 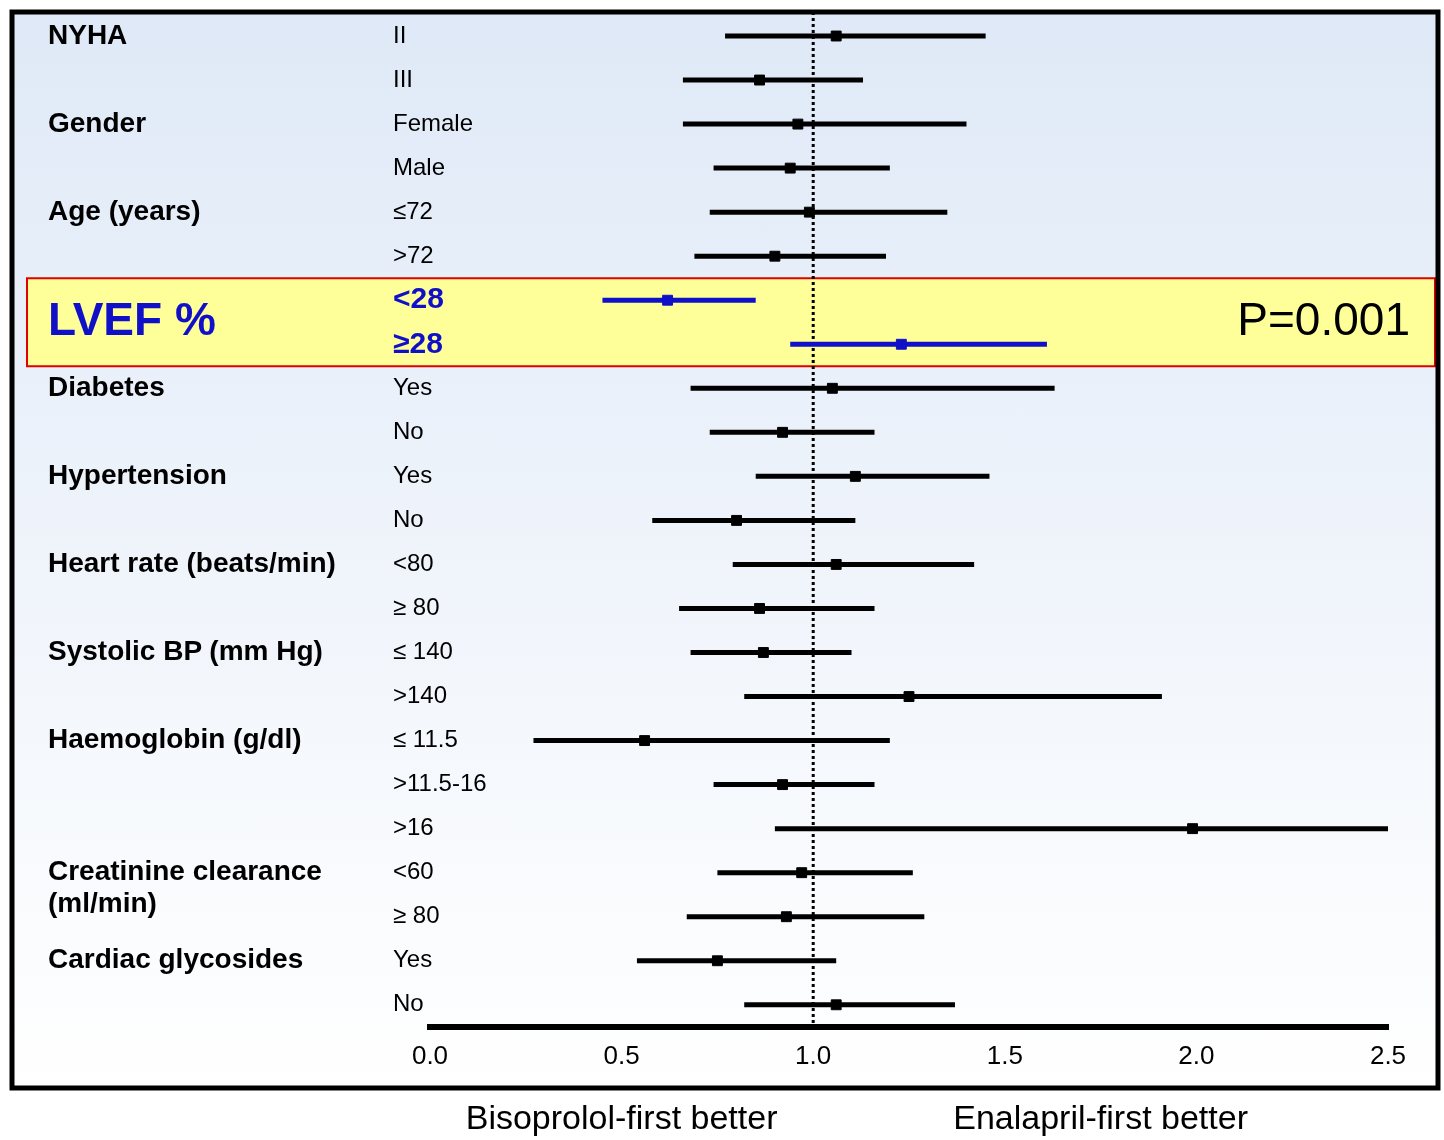 I want to click on text: Cardiac glycosides, so click(x=176, y=959).